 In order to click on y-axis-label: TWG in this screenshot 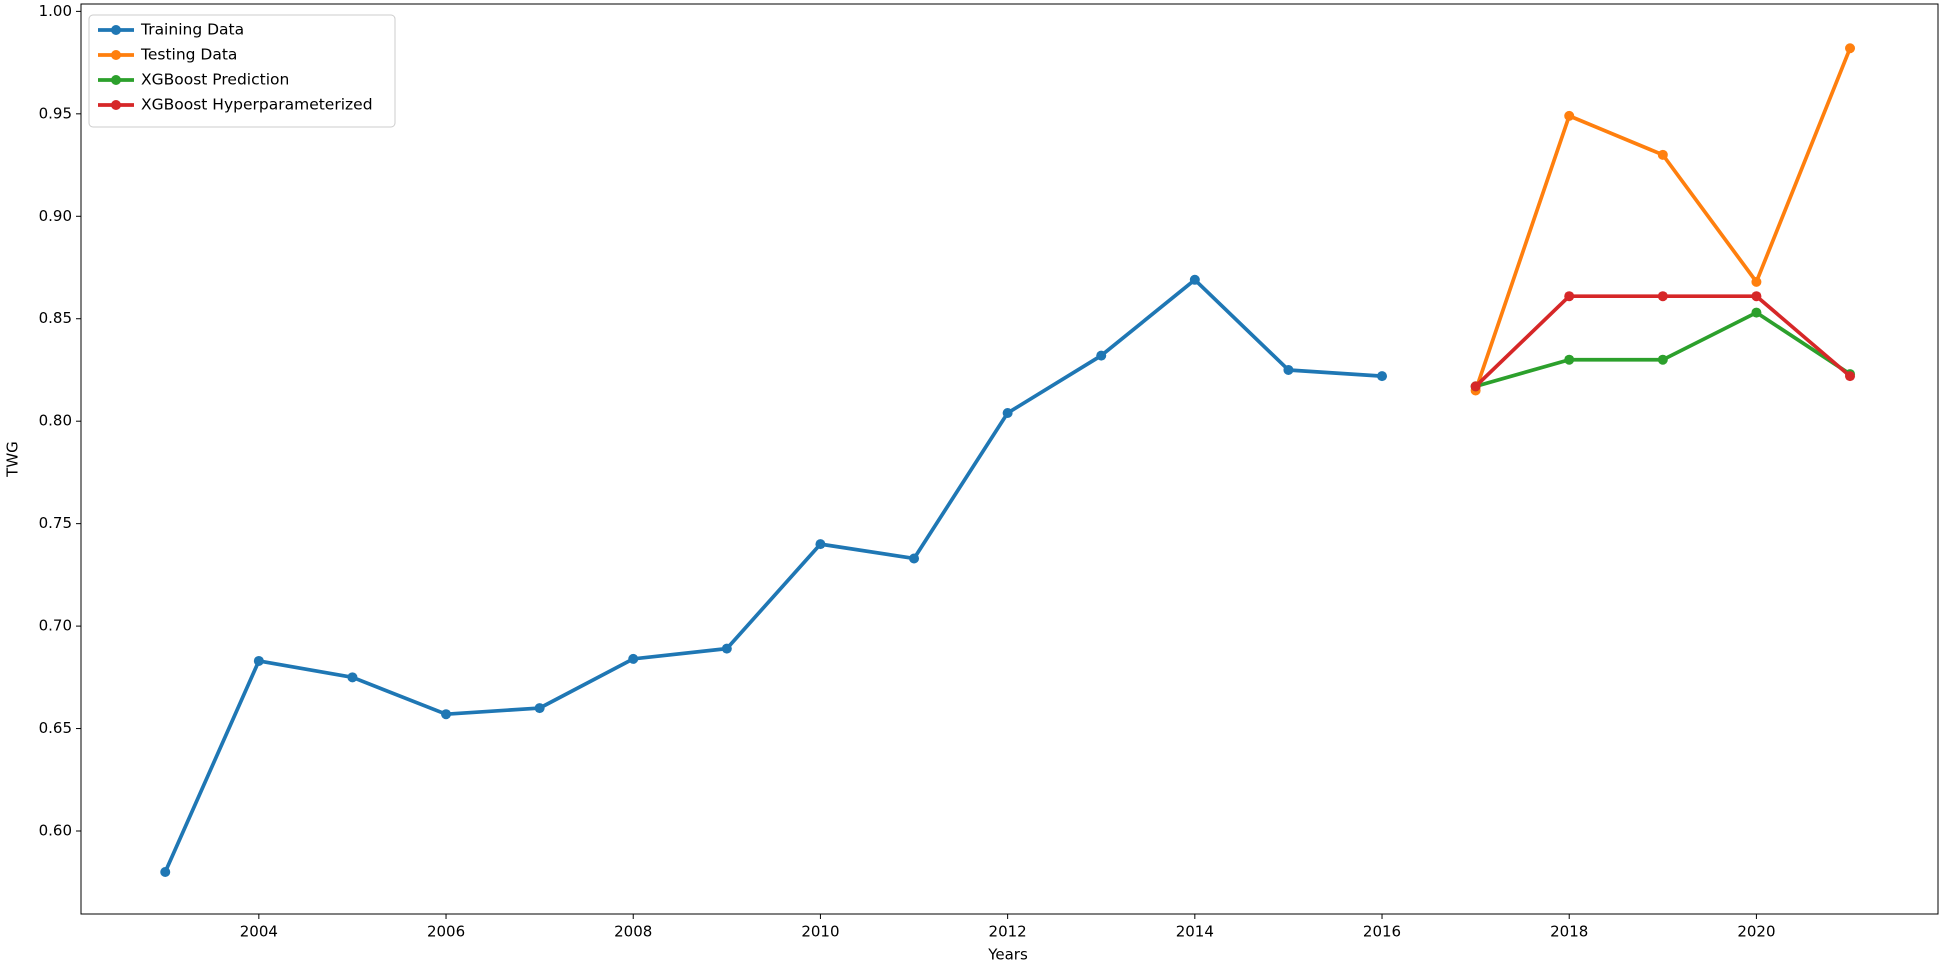, I will do `click(13, 459)`.